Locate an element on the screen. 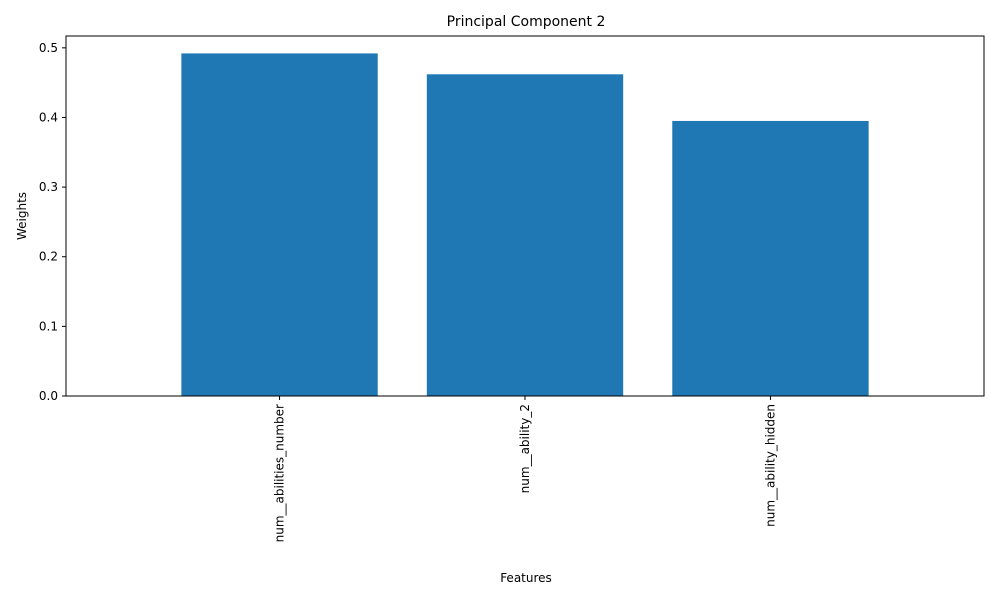 This screenshot has height=600, width=1000. y-tick-label-3: 0.3 is located at coordinates (48, 187).